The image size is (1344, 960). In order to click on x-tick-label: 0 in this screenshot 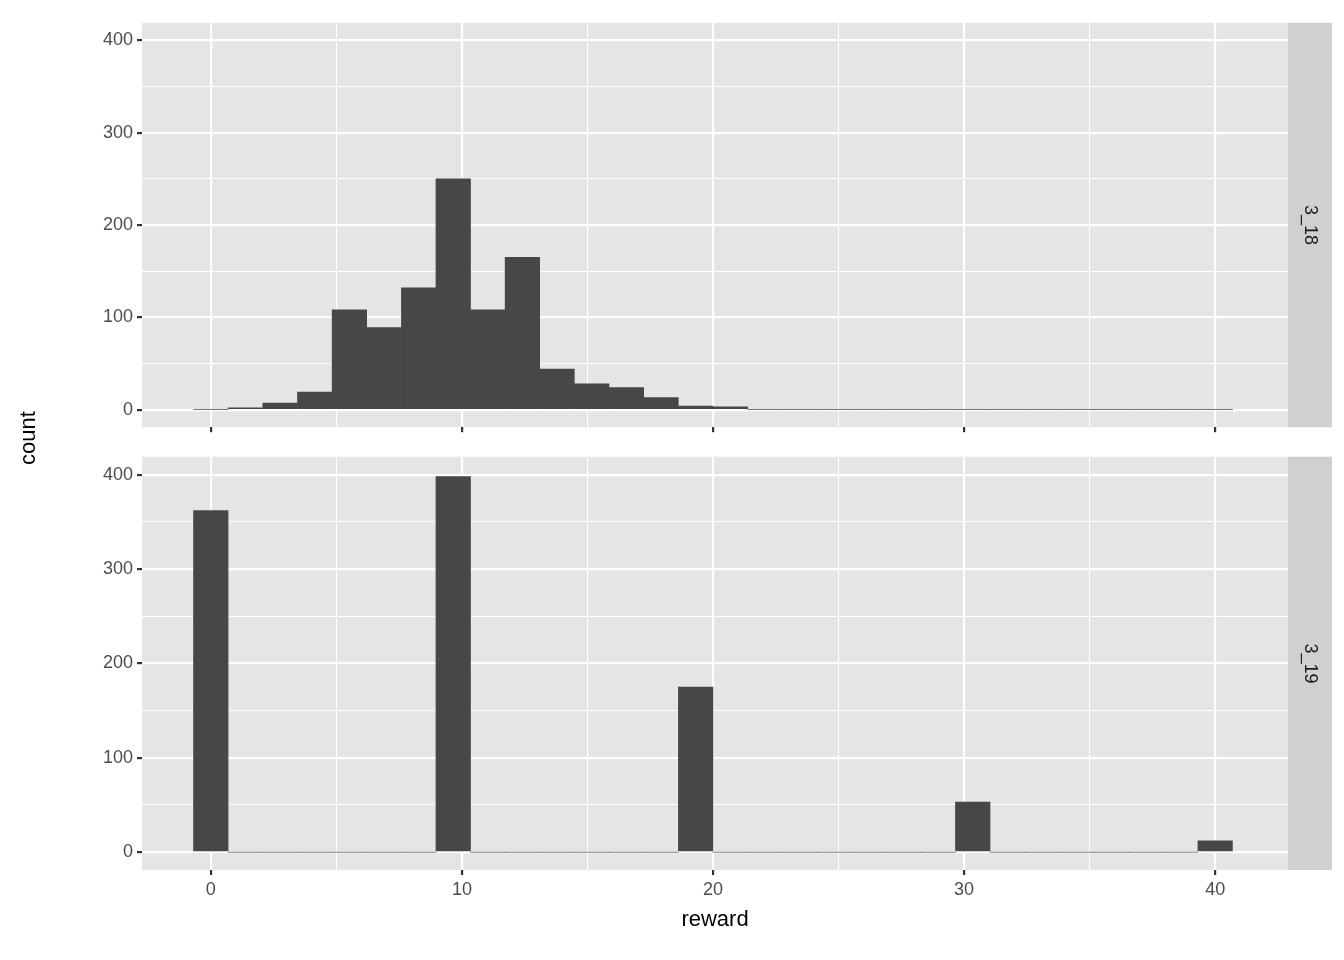, I will do `click(210, 888)`.